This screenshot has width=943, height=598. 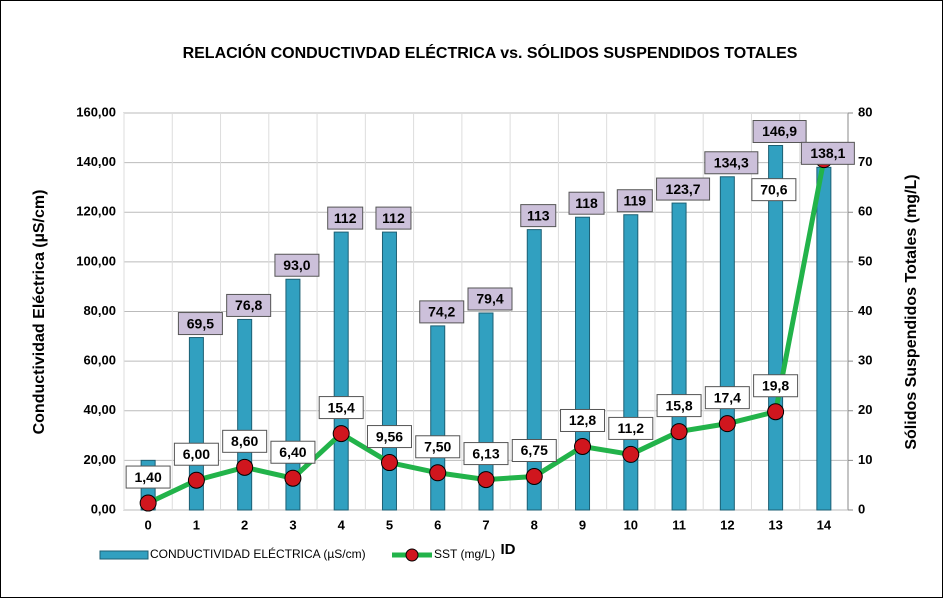 What do you see at coordinates (679, 524) in the screenshot?
I see `x-tick-label: 11` at bounding box center [679, 524].